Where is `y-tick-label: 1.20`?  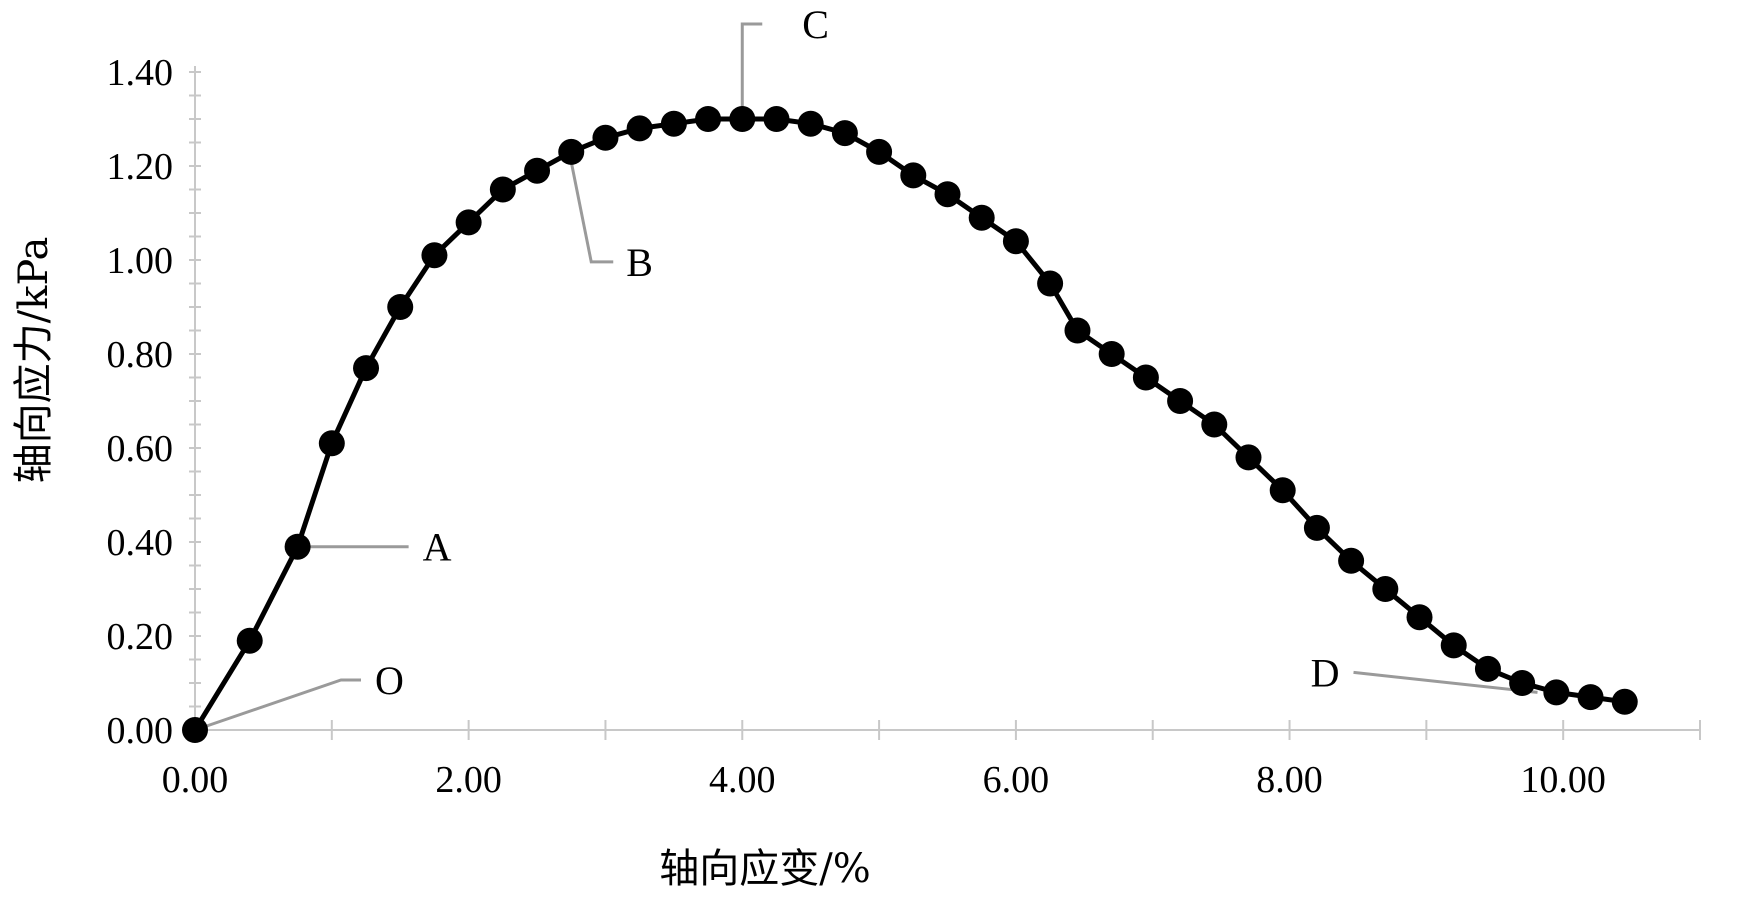 y-tick-label: 1.20 is located at coordinates (140, 167).